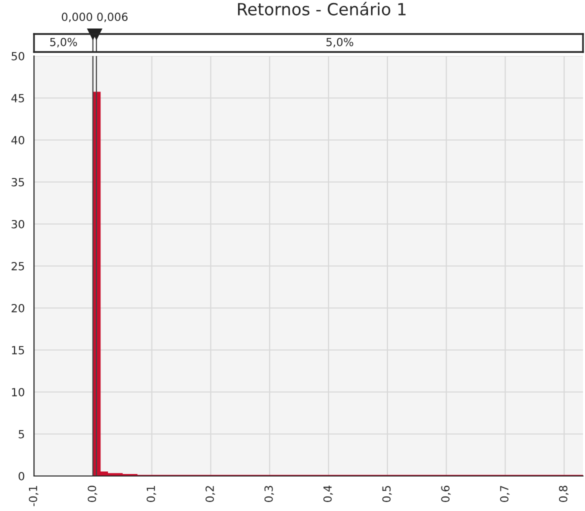 The height and width of the screenshot is (511, 585). Describe the element at coordinates (112, 17) in the screenshot. I see `ref-line-label: 0,006` at that location.